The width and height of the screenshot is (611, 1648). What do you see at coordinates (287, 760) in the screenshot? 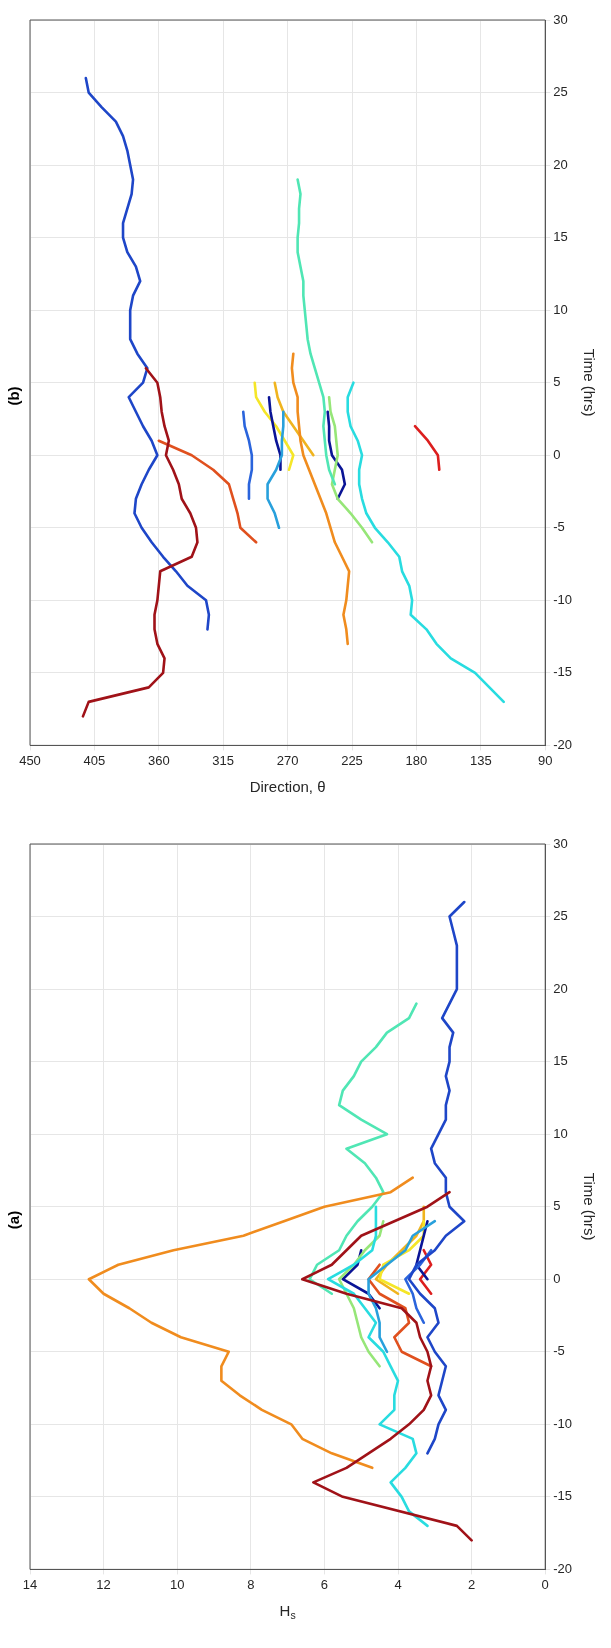
I see `x-tick-label: 270` at bounding box center [287, 760].